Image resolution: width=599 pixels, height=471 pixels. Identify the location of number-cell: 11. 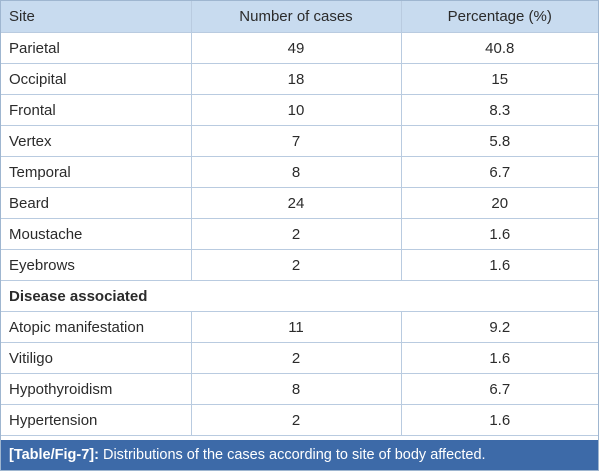
(295, 327).